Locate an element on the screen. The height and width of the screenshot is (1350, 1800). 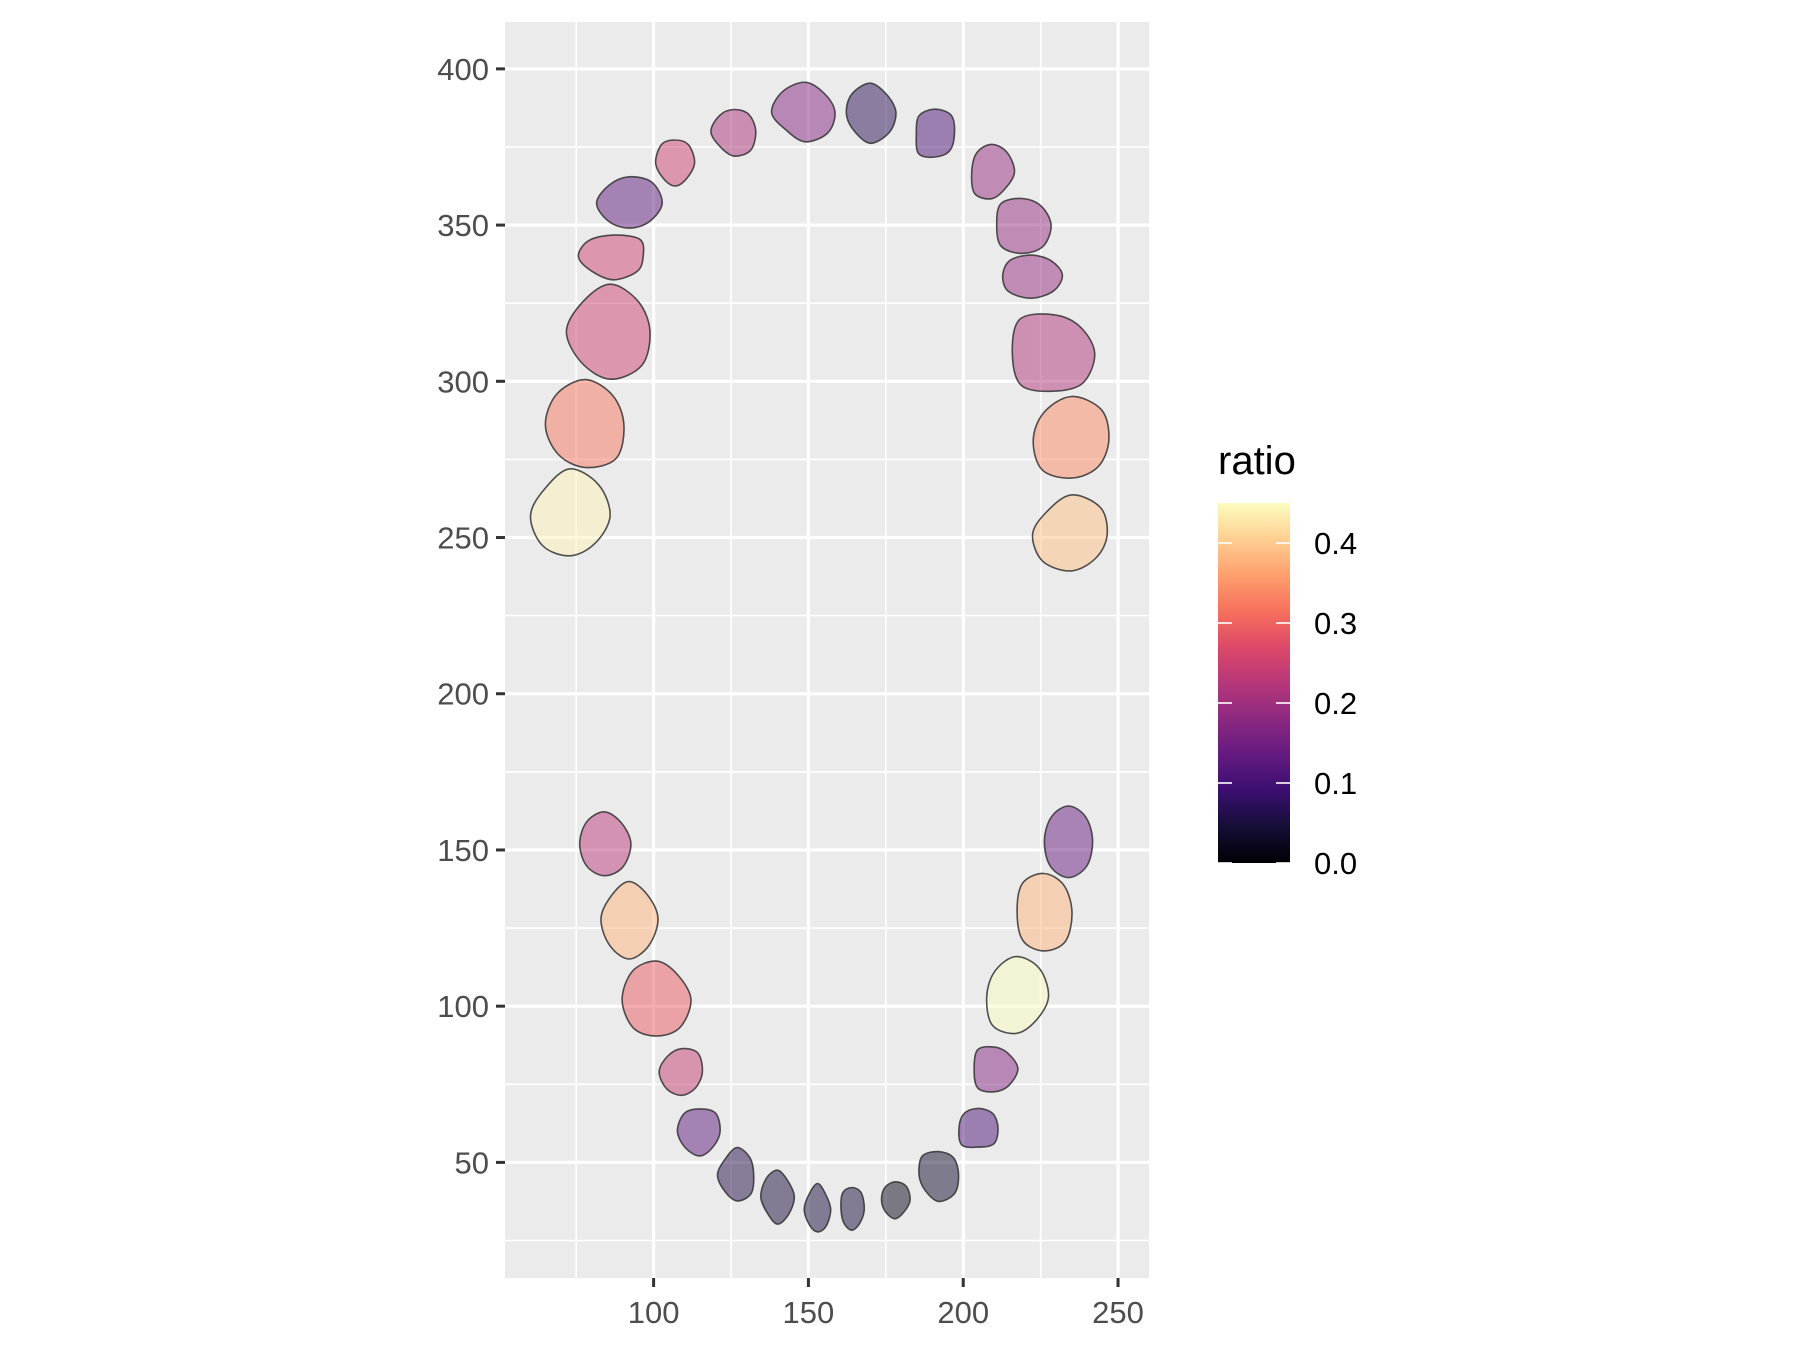
colorbar-legend: ratio 0.0 0.1 0.2 0.3 0.4 is located at coordinates (1287, 660).